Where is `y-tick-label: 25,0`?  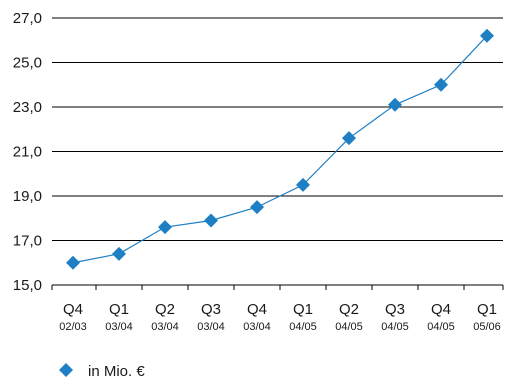
y-tick-label: 25,0 is located at coordinates (27, 63).